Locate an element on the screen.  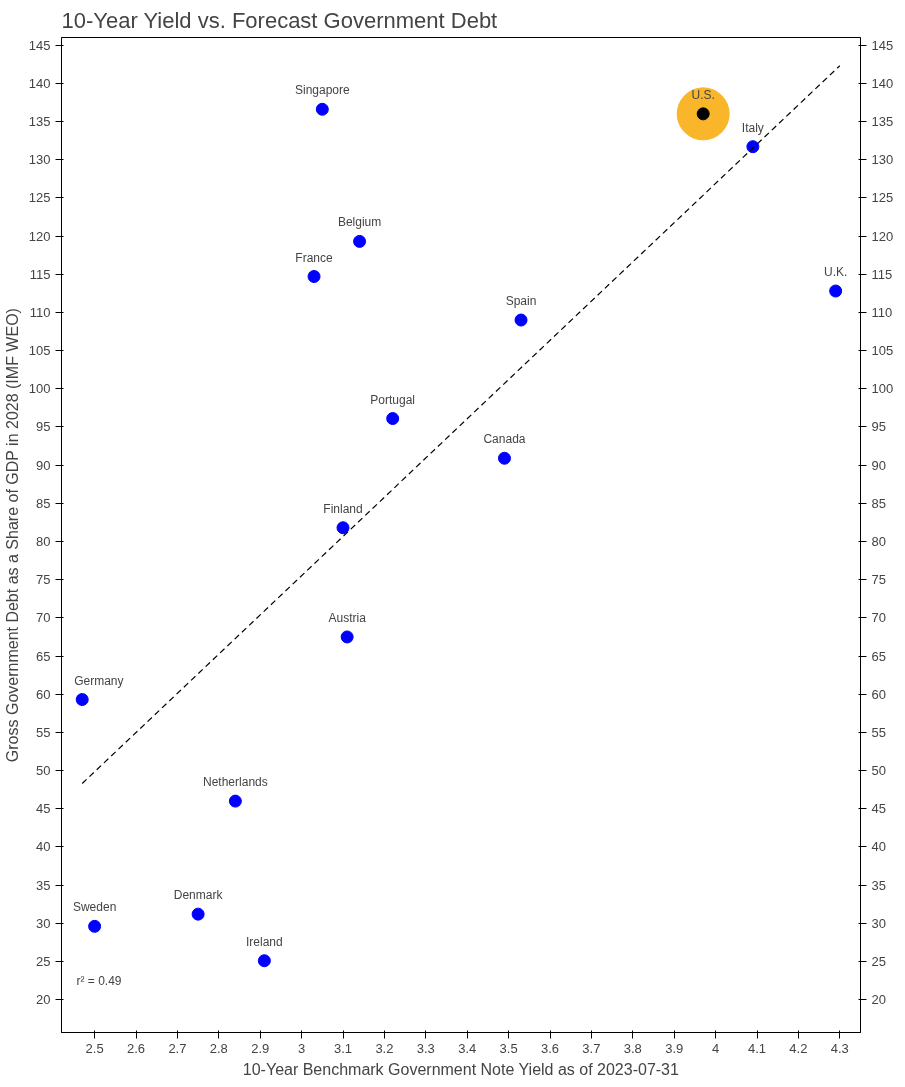
y2-tick-label: 105 is located at coordinates (882, 351).